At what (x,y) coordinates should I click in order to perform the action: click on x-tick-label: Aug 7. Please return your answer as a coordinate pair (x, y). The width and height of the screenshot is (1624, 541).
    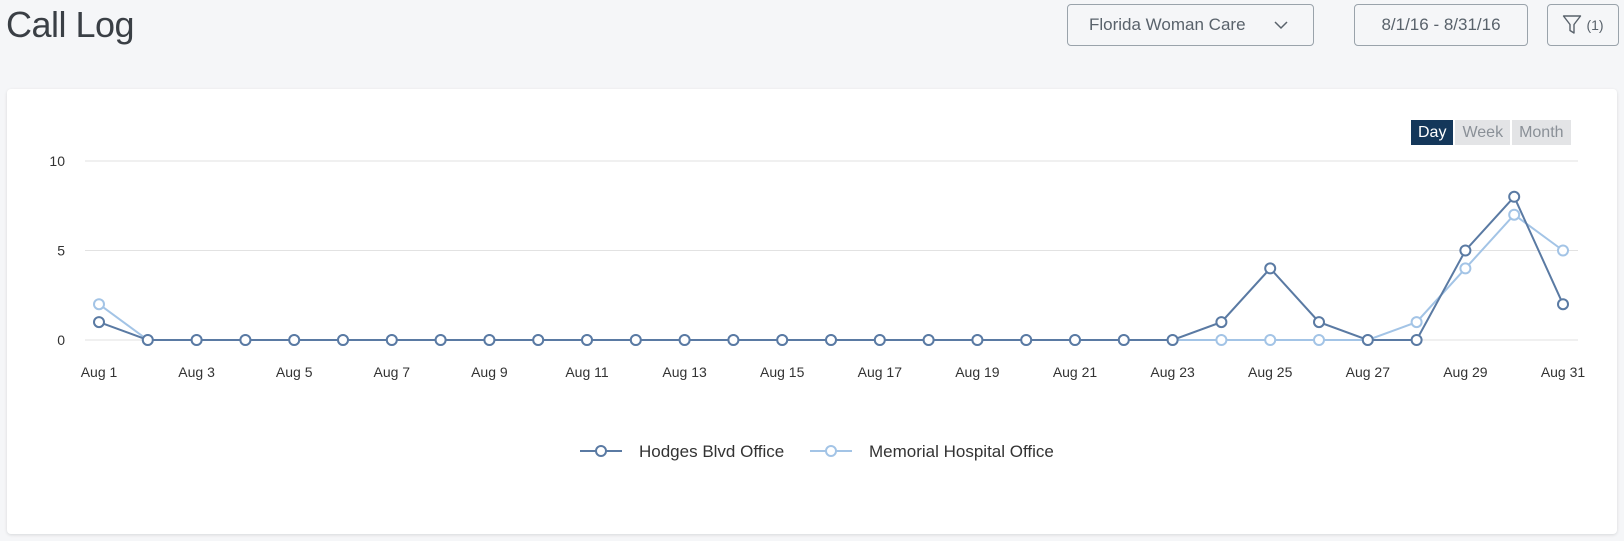
    Looking at the image, I should click on (392, 372).